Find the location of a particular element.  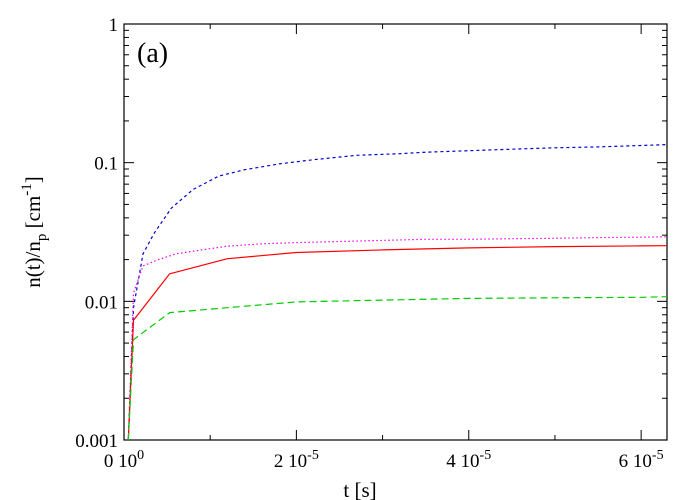

x-axis-label: t [s] is located at coordinates (359, 489).